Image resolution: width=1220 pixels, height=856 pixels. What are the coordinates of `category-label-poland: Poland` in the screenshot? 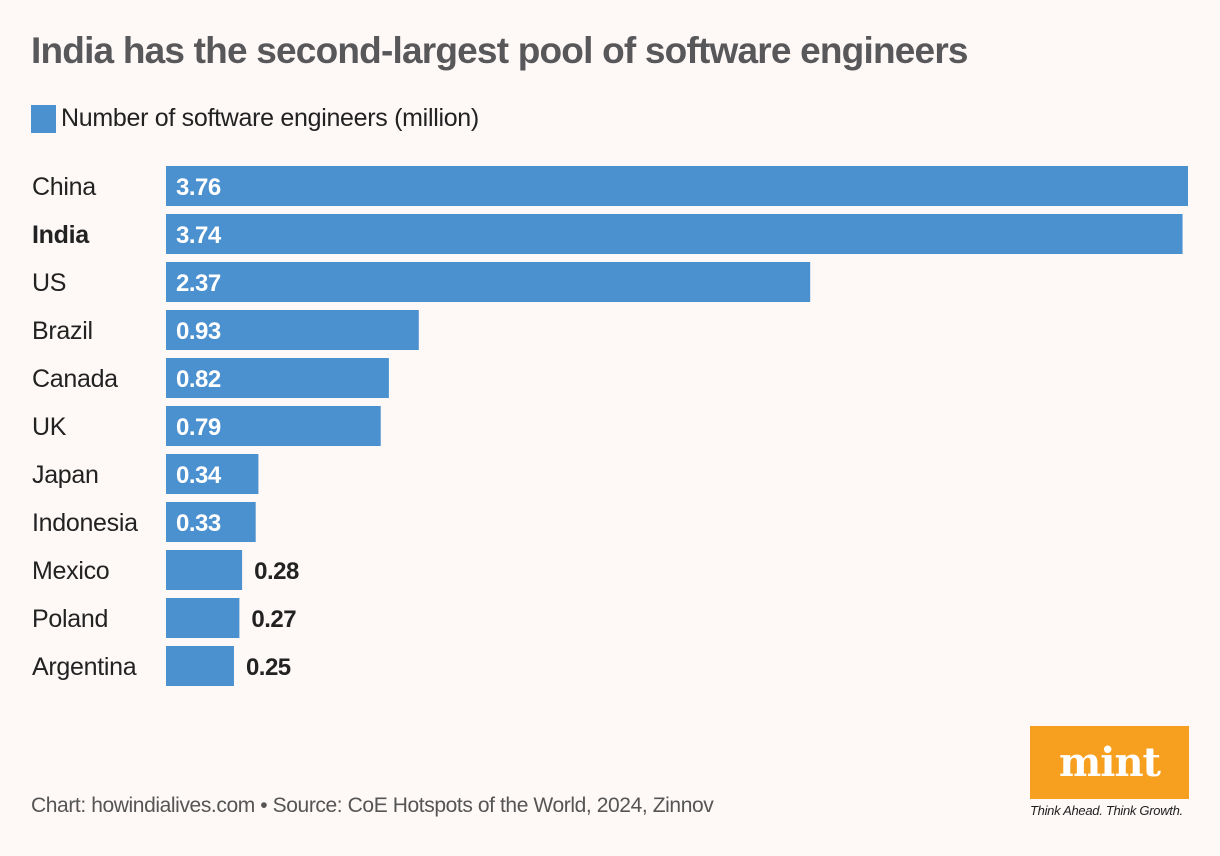 It's located at (70, 619).